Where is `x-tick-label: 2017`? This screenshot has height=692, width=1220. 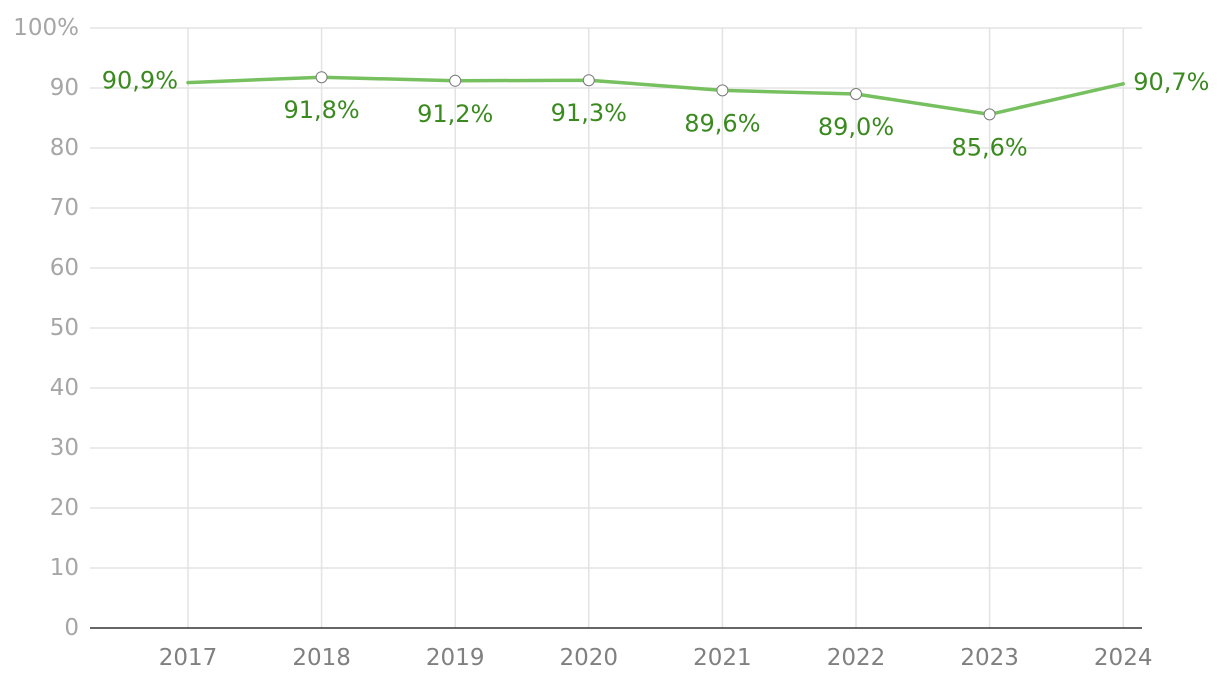
x-tick-label: 2017 is located at coordinates (188, 658).